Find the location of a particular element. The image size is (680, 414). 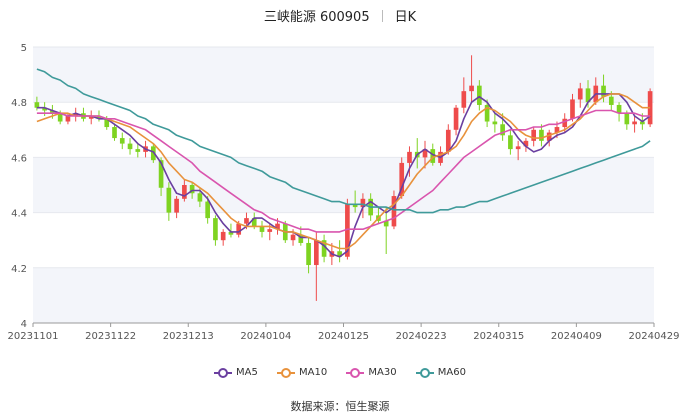

y-tick-label: 4.8 is located at coordinates (19, 103).